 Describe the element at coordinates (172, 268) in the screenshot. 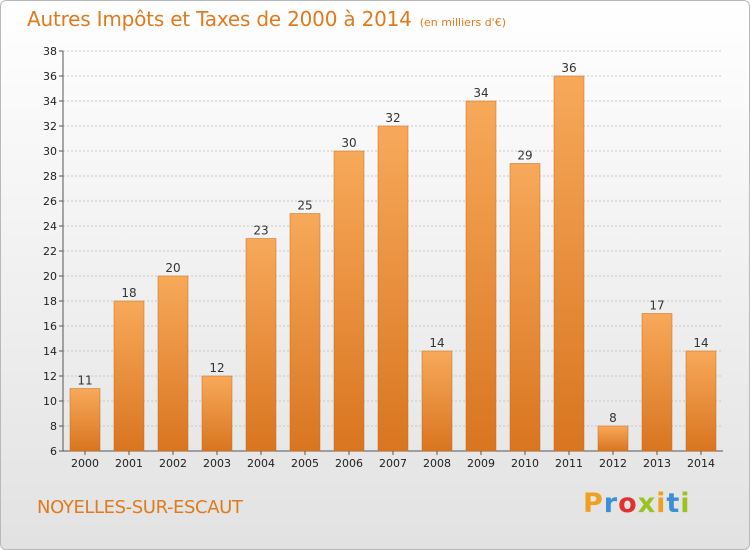

I see `data-label: 20` at that location.